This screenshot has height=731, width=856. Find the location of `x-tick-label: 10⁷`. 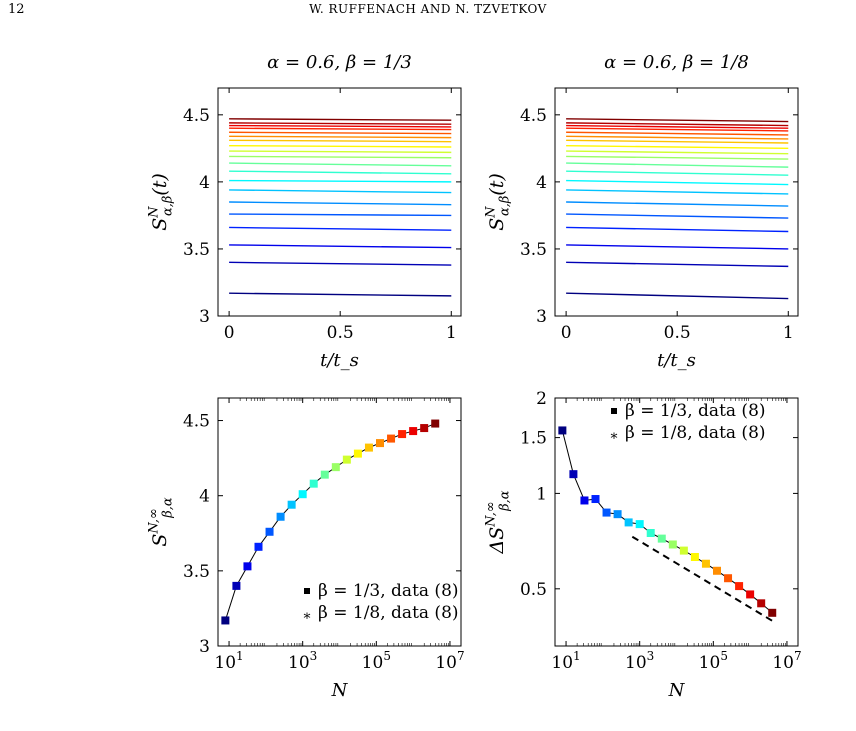

x-tick-label: 10⁷ is located at coordinates (786, 661).